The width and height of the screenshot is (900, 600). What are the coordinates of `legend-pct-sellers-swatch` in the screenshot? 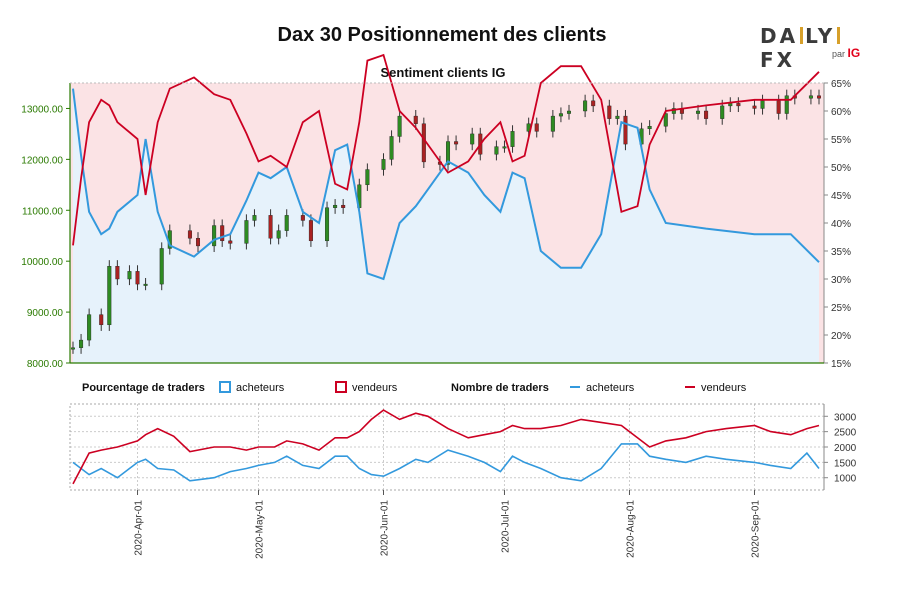 It's located at (341, 387).